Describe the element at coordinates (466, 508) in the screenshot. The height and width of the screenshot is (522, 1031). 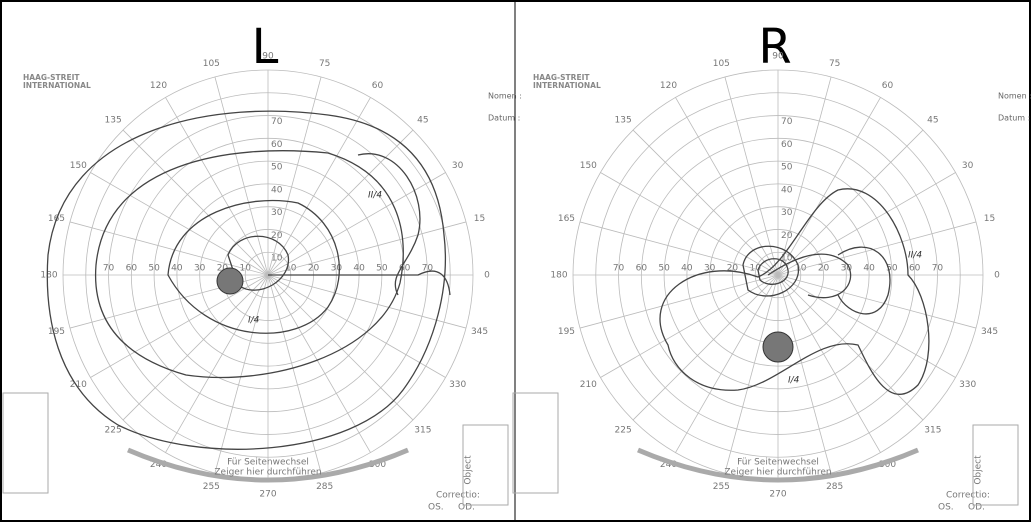
I see `eye-label: OD.` at that location.